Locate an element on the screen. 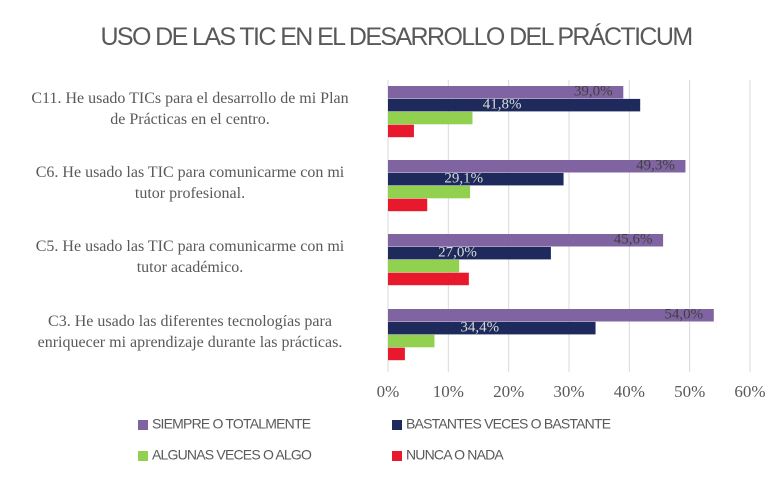 The image size is (772, 479). data-label: 39,0% is located at coordinates (593, 92).